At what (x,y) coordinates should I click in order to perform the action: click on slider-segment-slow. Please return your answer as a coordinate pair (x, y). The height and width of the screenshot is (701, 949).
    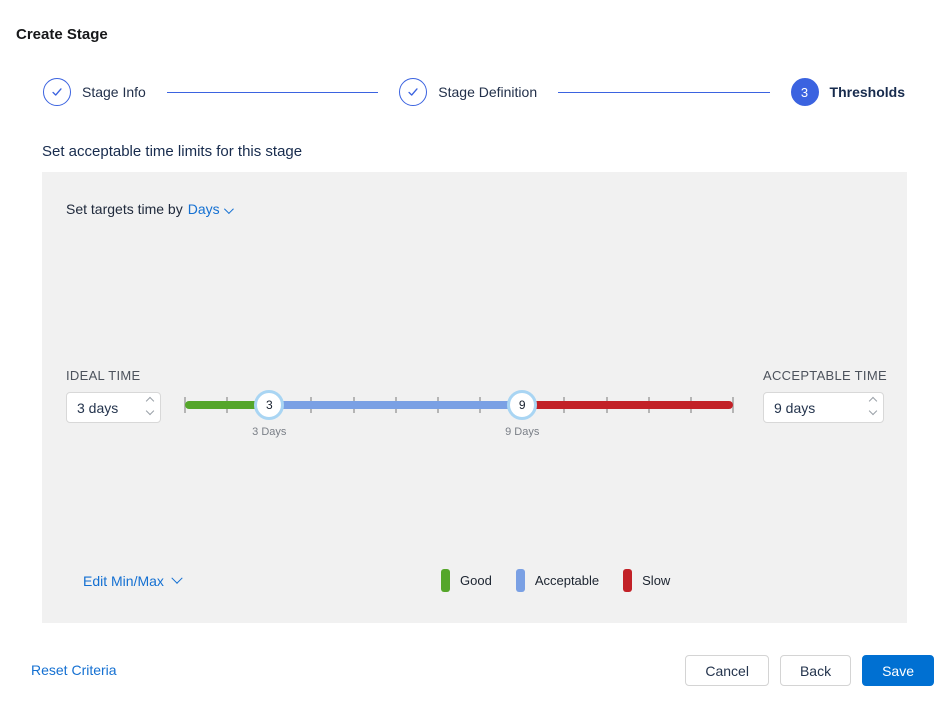
    Looking at the image, I should click on (627, 405).